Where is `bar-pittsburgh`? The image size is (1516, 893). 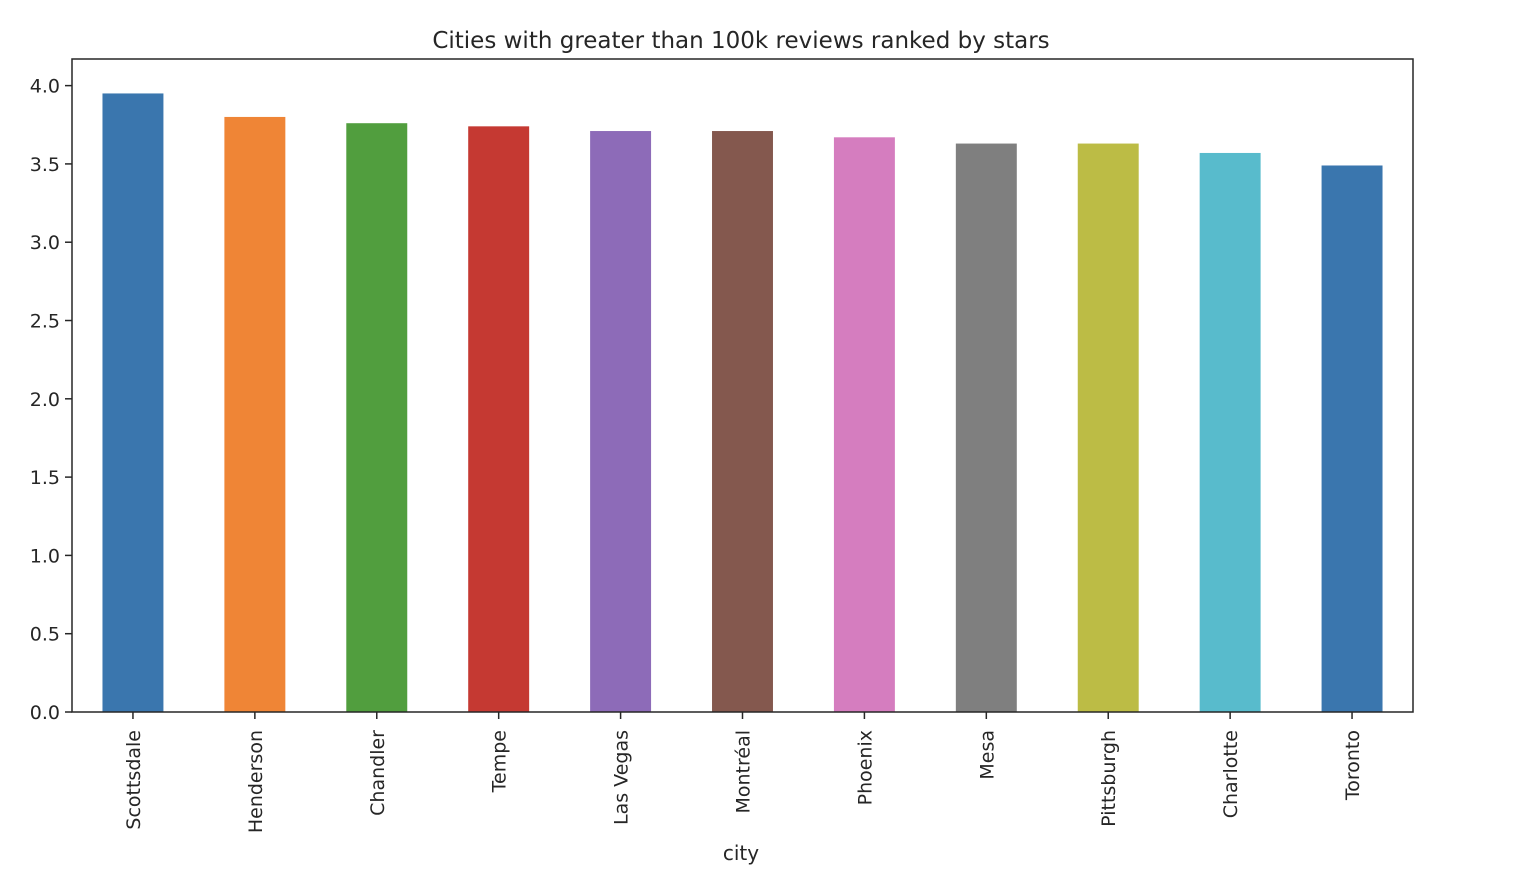 bar-pittsburgh is located at coordinates (1108, 427).